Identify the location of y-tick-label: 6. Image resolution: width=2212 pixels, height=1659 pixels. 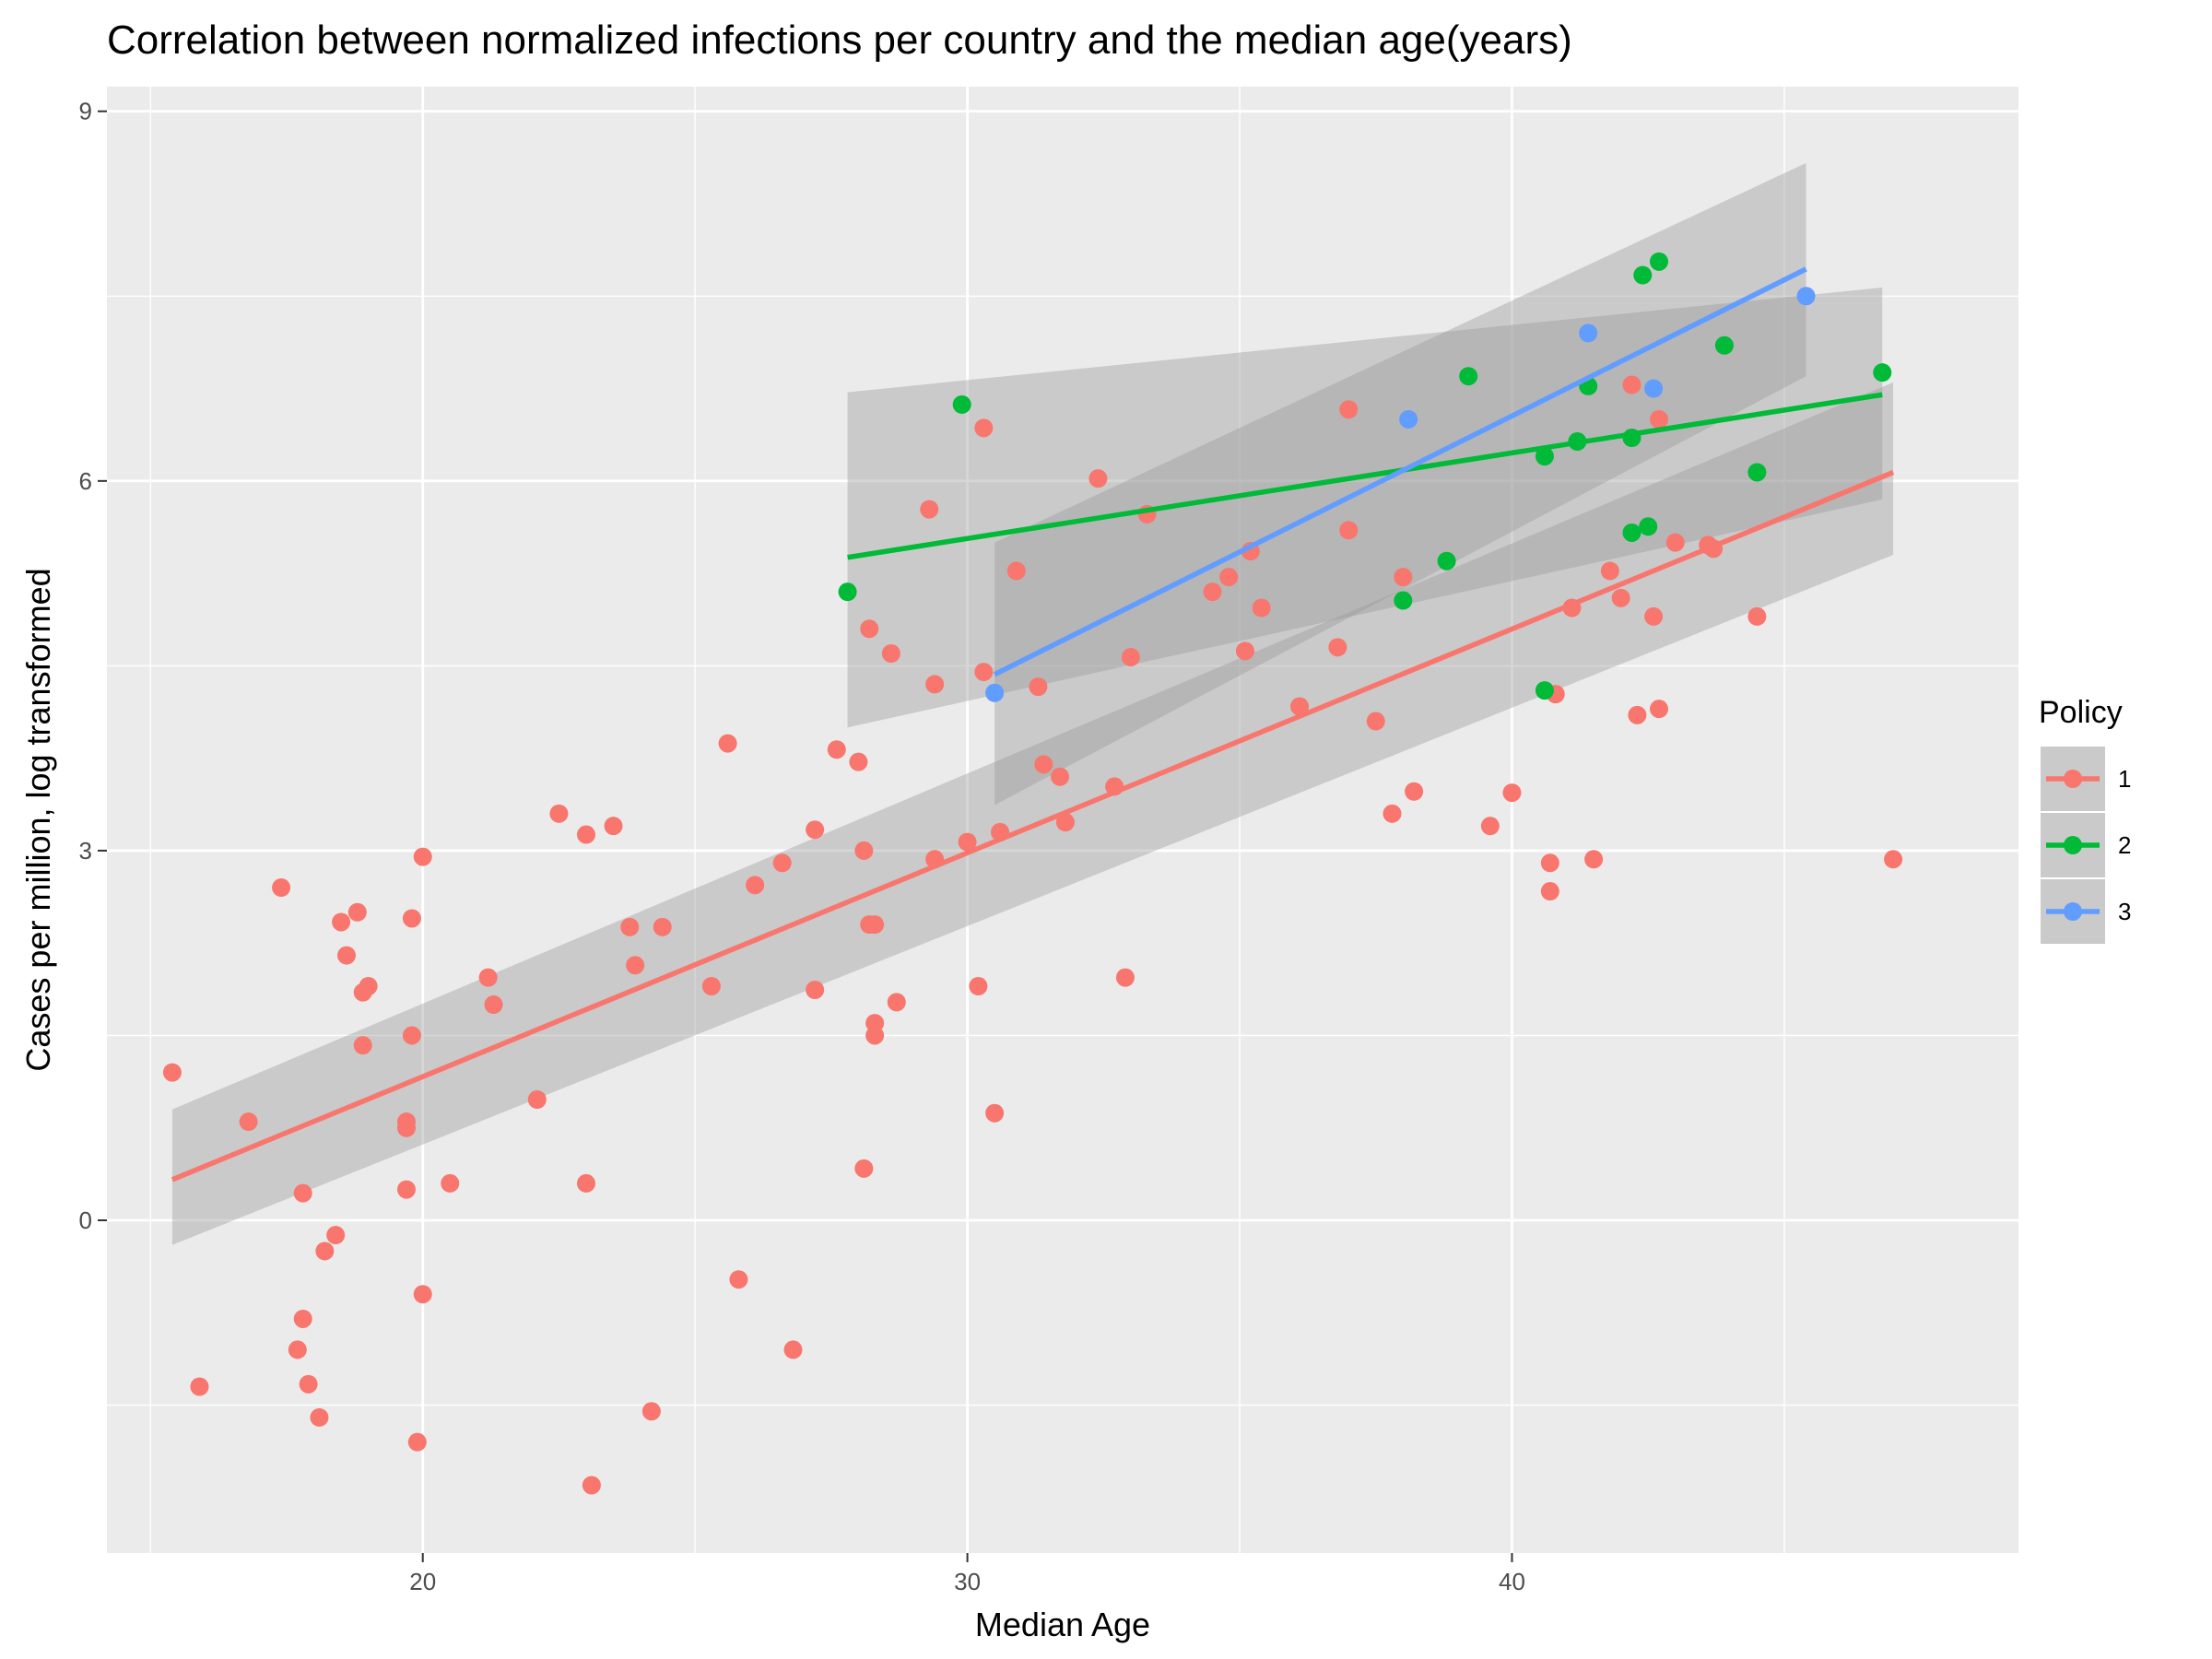
(85, 481).